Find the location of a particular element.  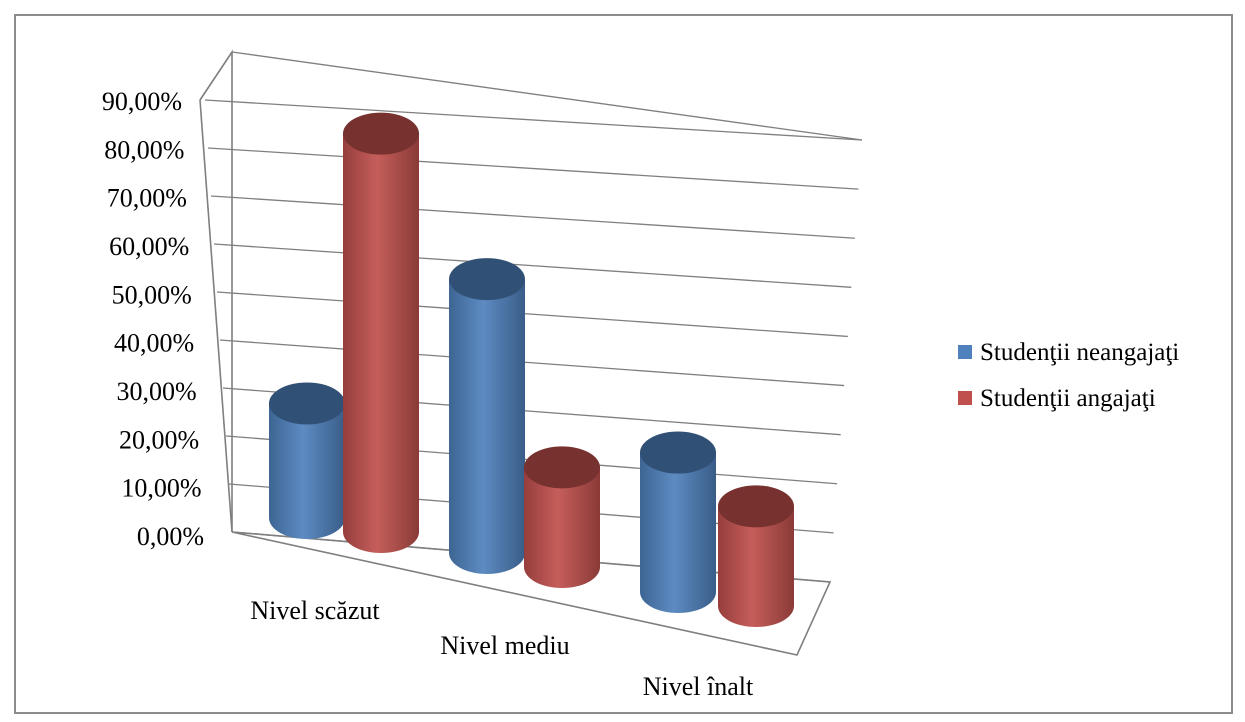

legend-label: Studenţii neangajaţi is located at coordinates (1079, 352).